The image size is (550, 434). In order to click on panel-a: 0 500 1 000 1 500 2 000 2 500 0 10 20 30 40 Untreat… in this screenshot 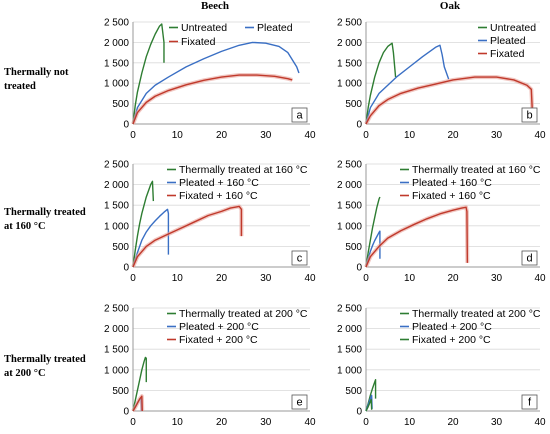, I will do `click(210, 80)`.